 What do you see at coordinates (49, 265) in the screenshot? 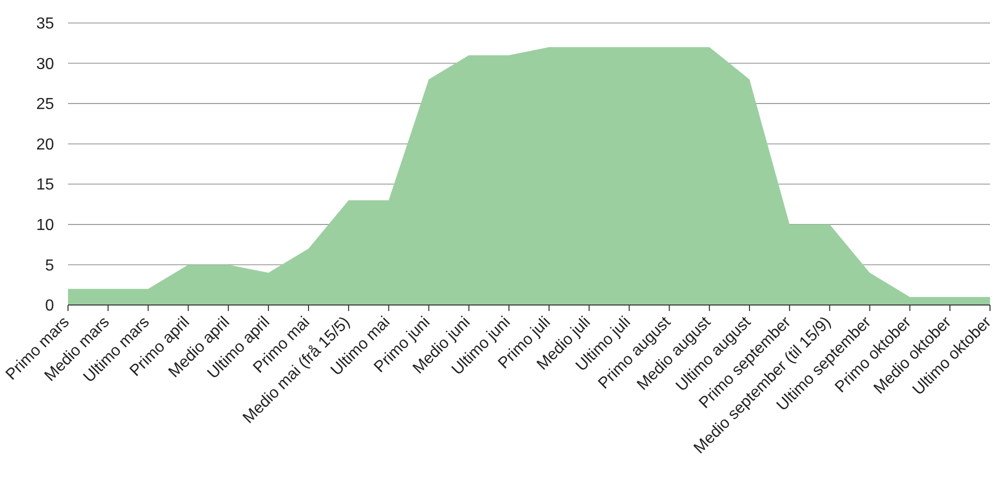
I see `y-tick-label: 5` at bounding box center [49, 265].